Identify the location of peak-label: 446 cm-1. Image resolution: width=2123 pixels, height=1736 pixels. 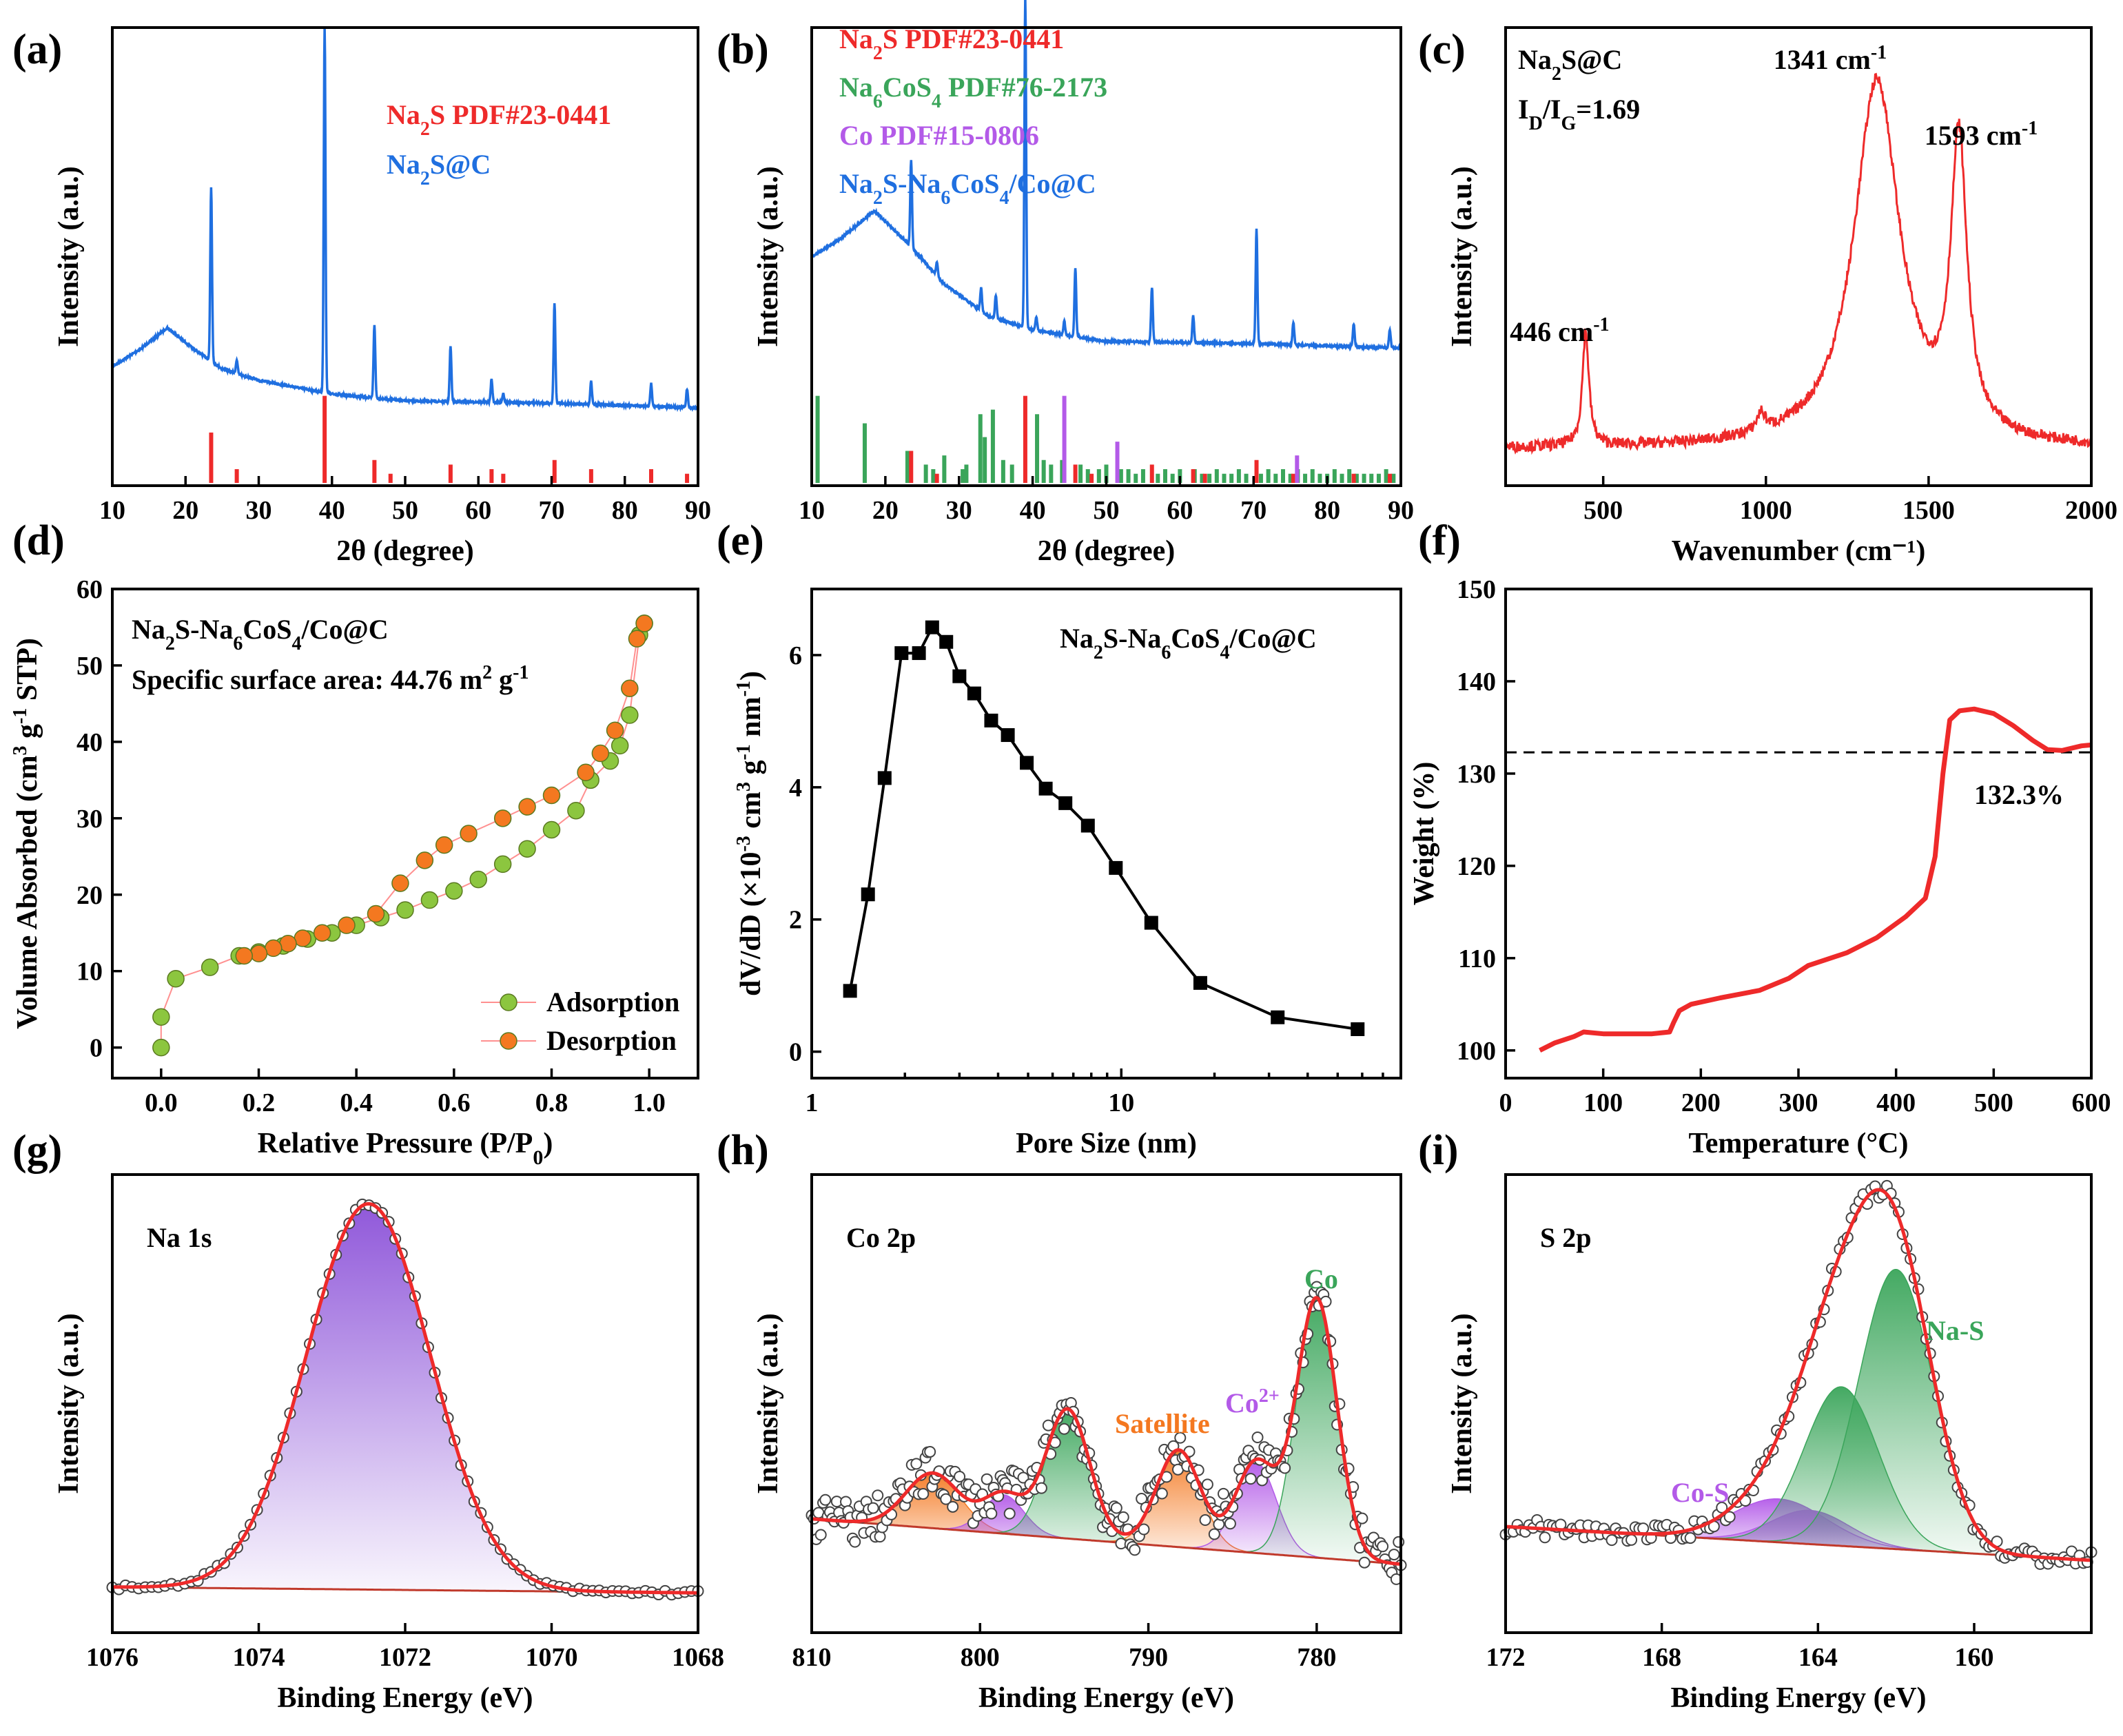
(1559, 331).